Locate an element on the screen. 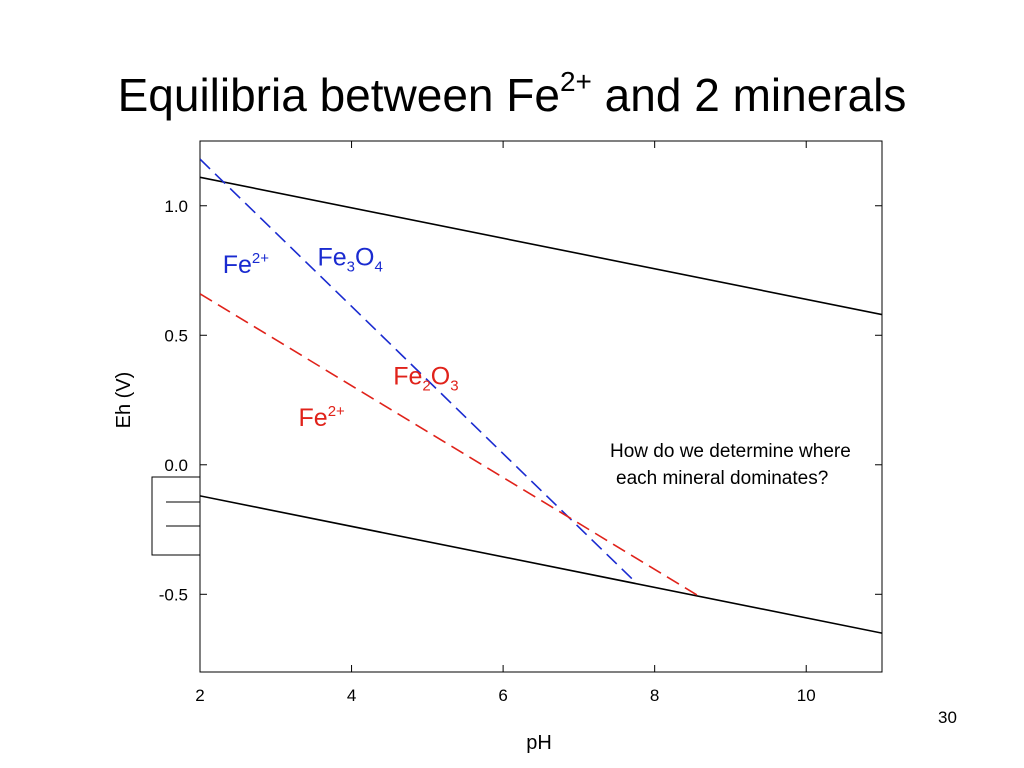  y-tick-label: -0.5 is located at coordinates (173, 594).